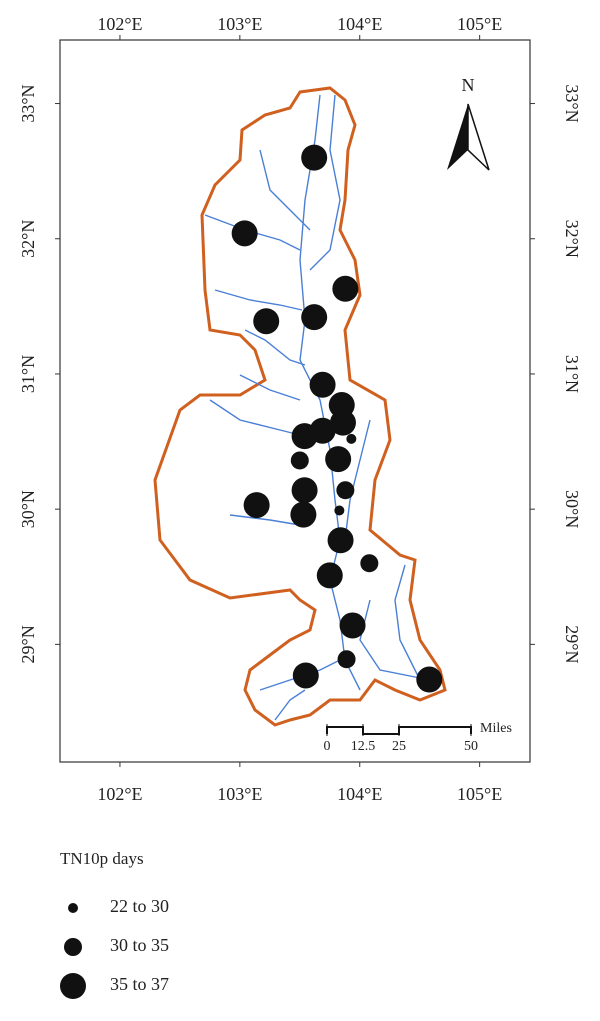 Image resolution: width=600 pixels, height=1021 pixels. I want to click on scale-label: 0, so click(327, 746).